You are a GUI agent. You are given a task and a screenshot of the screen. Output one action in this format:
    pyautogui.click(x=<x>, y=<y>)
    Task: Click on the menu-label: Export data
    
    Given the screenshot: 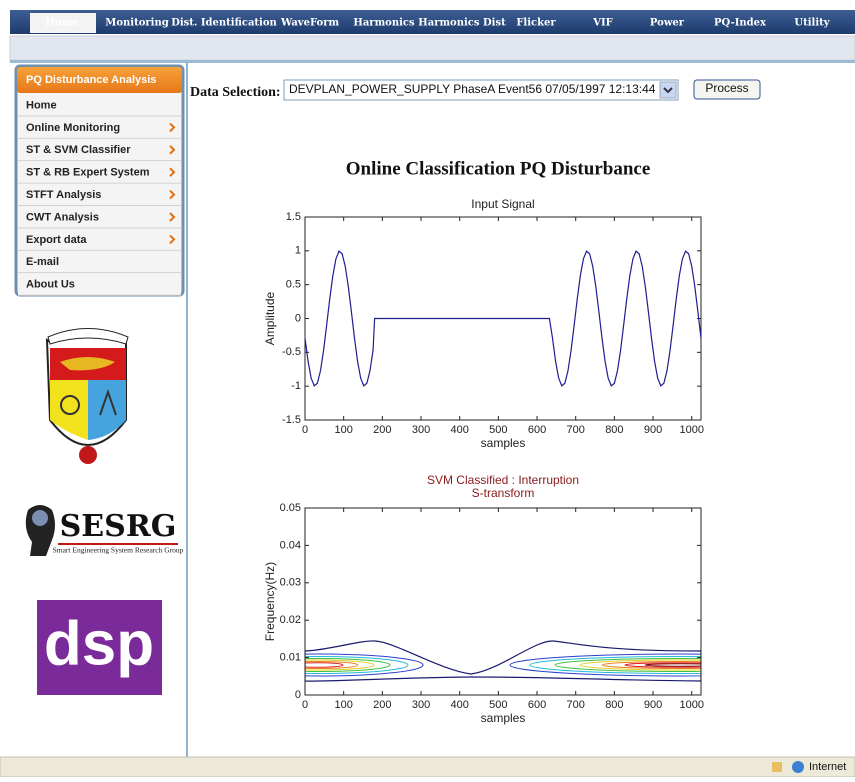 What is the action you would take?
    pyautogui.click(x=56, y=240)
    